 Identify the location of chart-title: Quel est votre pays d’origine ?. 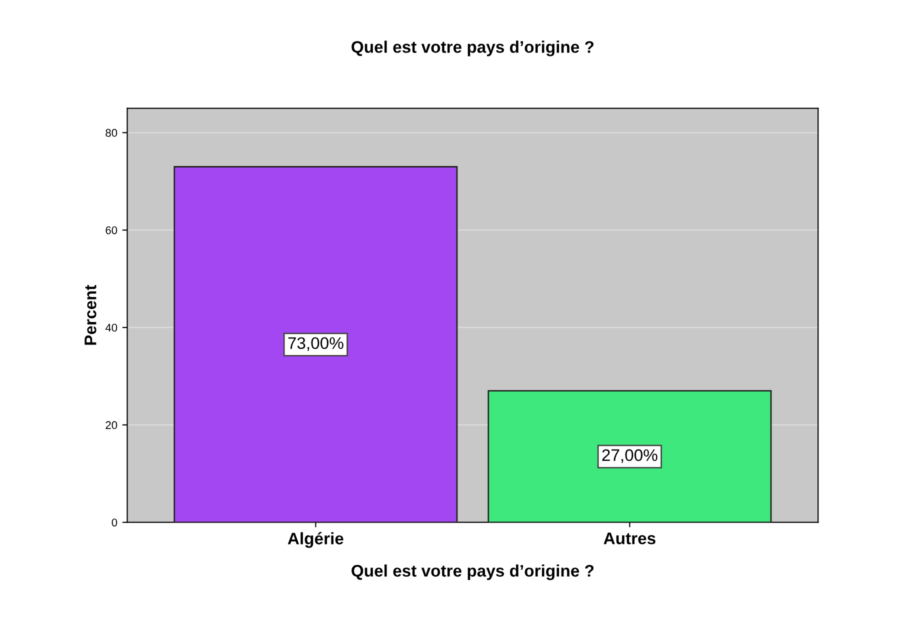
(473, 48).